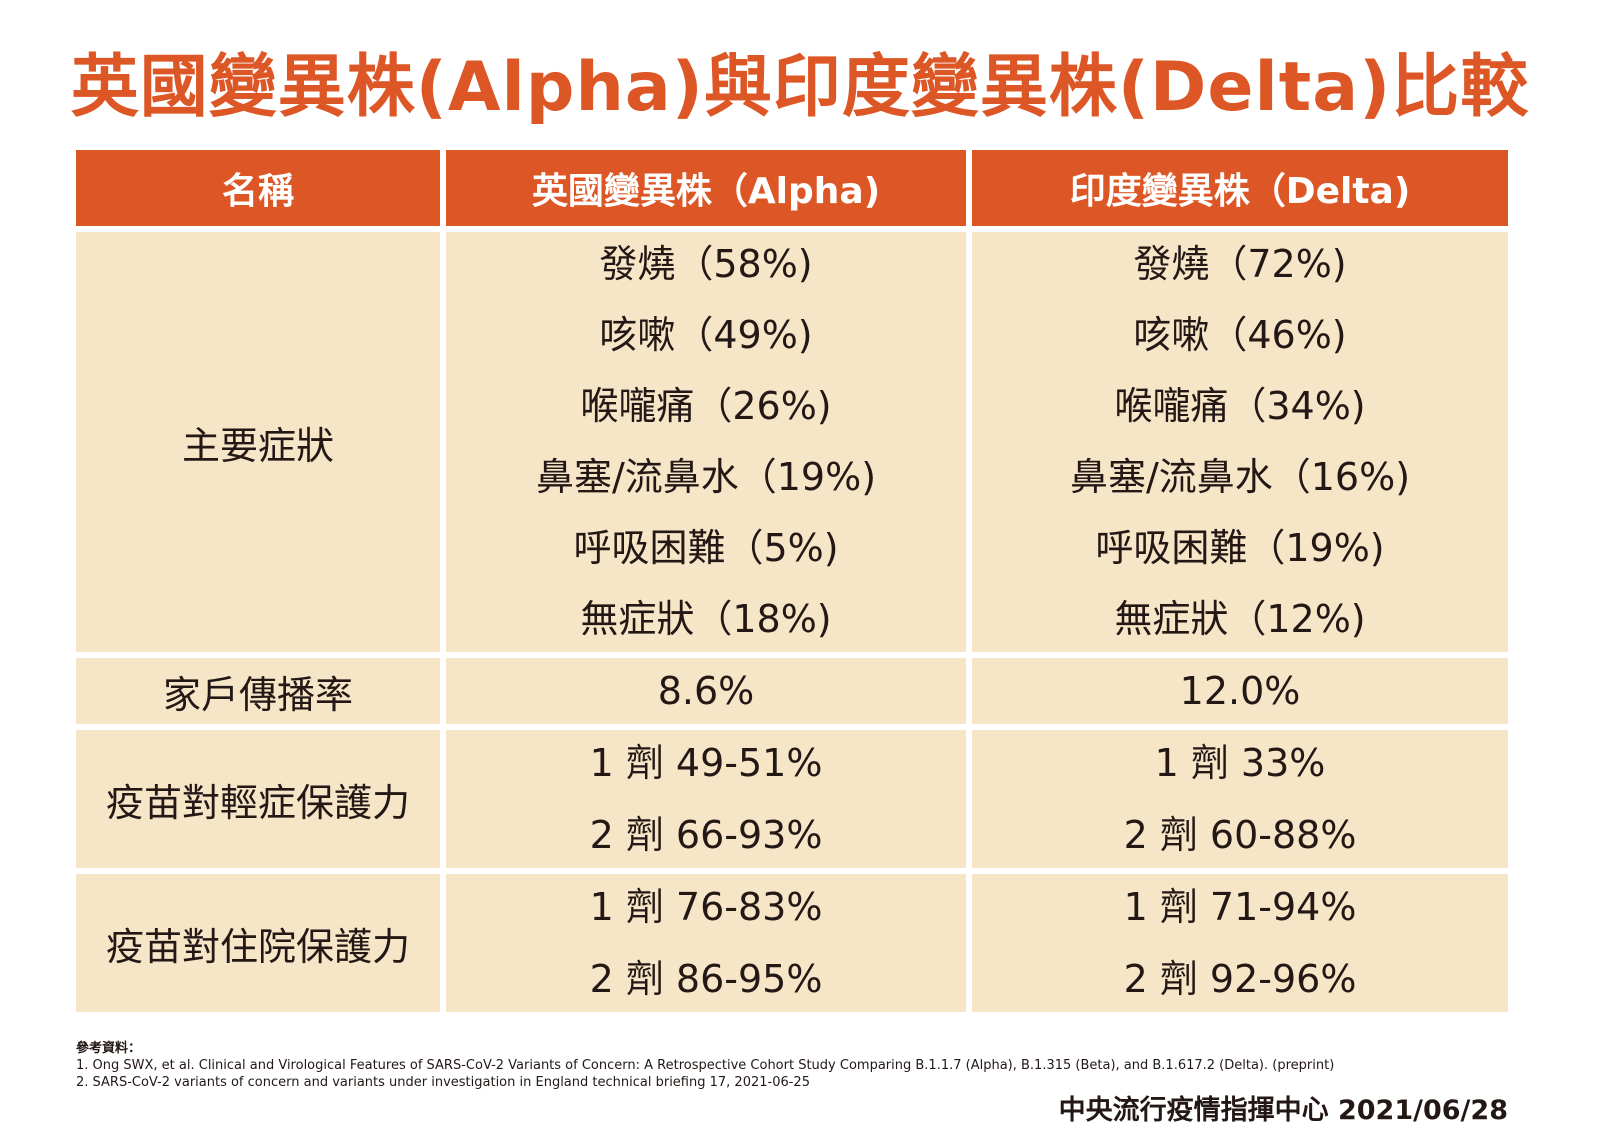 The width and height of the screenshot is (1600, 1131). I want to click on delta-symptom-item: 發燒（72%), so click(1240, 264).